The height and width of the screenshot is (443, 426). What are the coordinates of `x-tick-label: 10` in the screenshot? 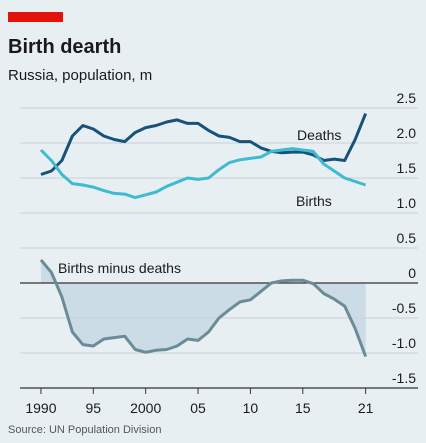 It's located at (251, 408).